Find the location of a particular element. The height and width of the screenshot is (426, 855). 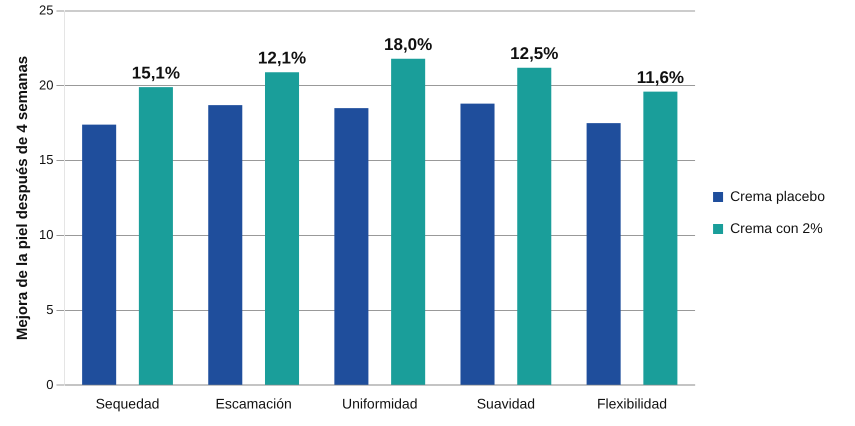

annotation: 12,1% is located at coordinates (282, 58).